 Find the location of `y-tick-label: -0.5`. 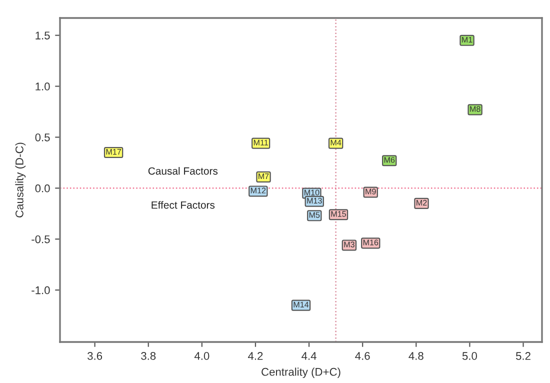

y-tick-label: -0.5 is located at coordinates (41, 239).